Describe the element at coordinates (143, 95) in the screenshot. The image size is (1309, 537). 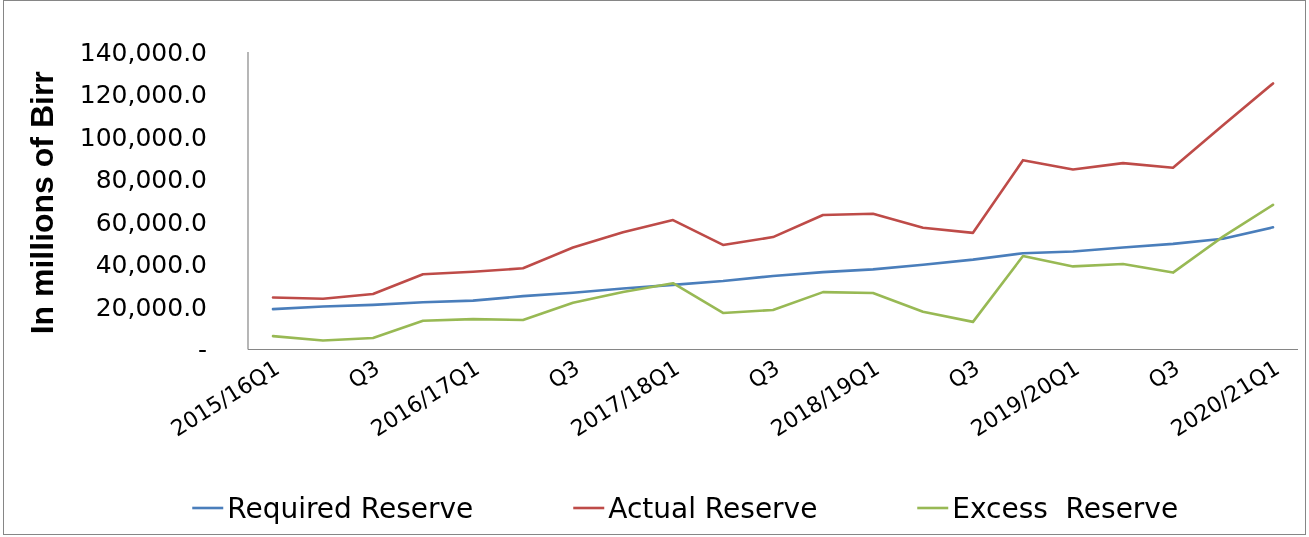
I see `y-tick-label: 120,000.0` at that location.